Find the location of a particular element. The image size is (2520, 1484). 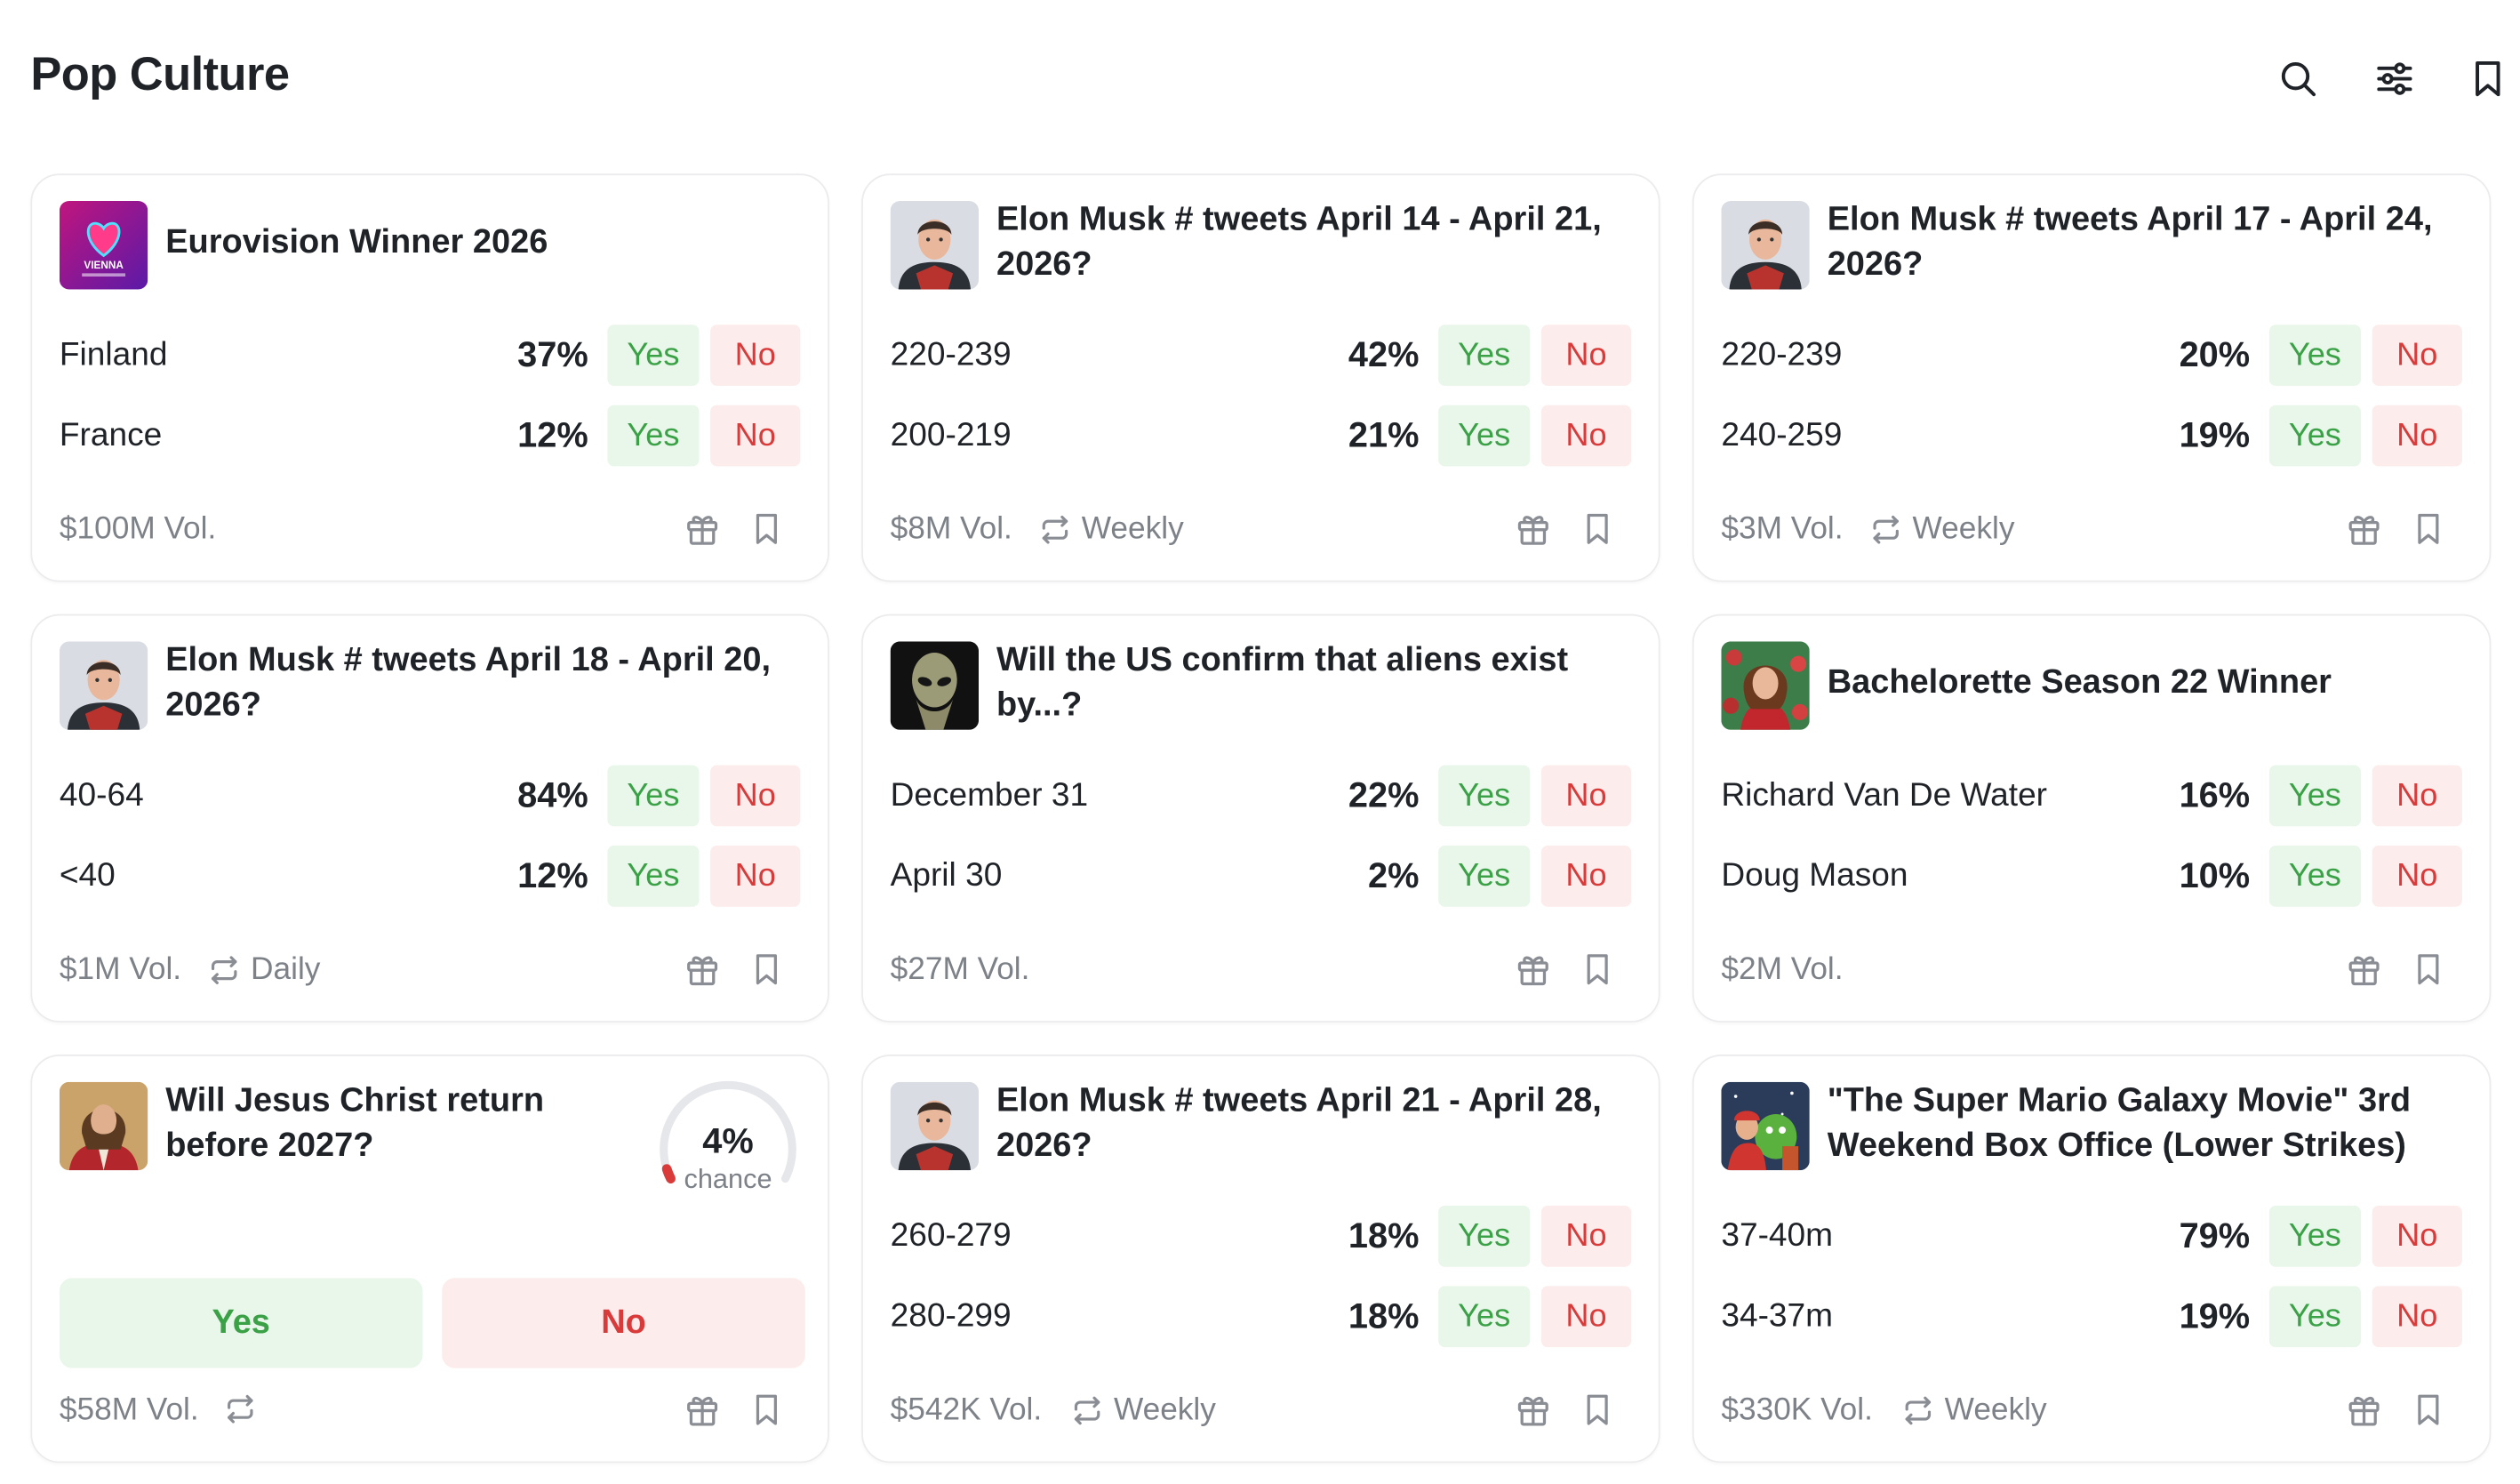

card-footer: $100M Vol. is located at coordinates (430, 529).